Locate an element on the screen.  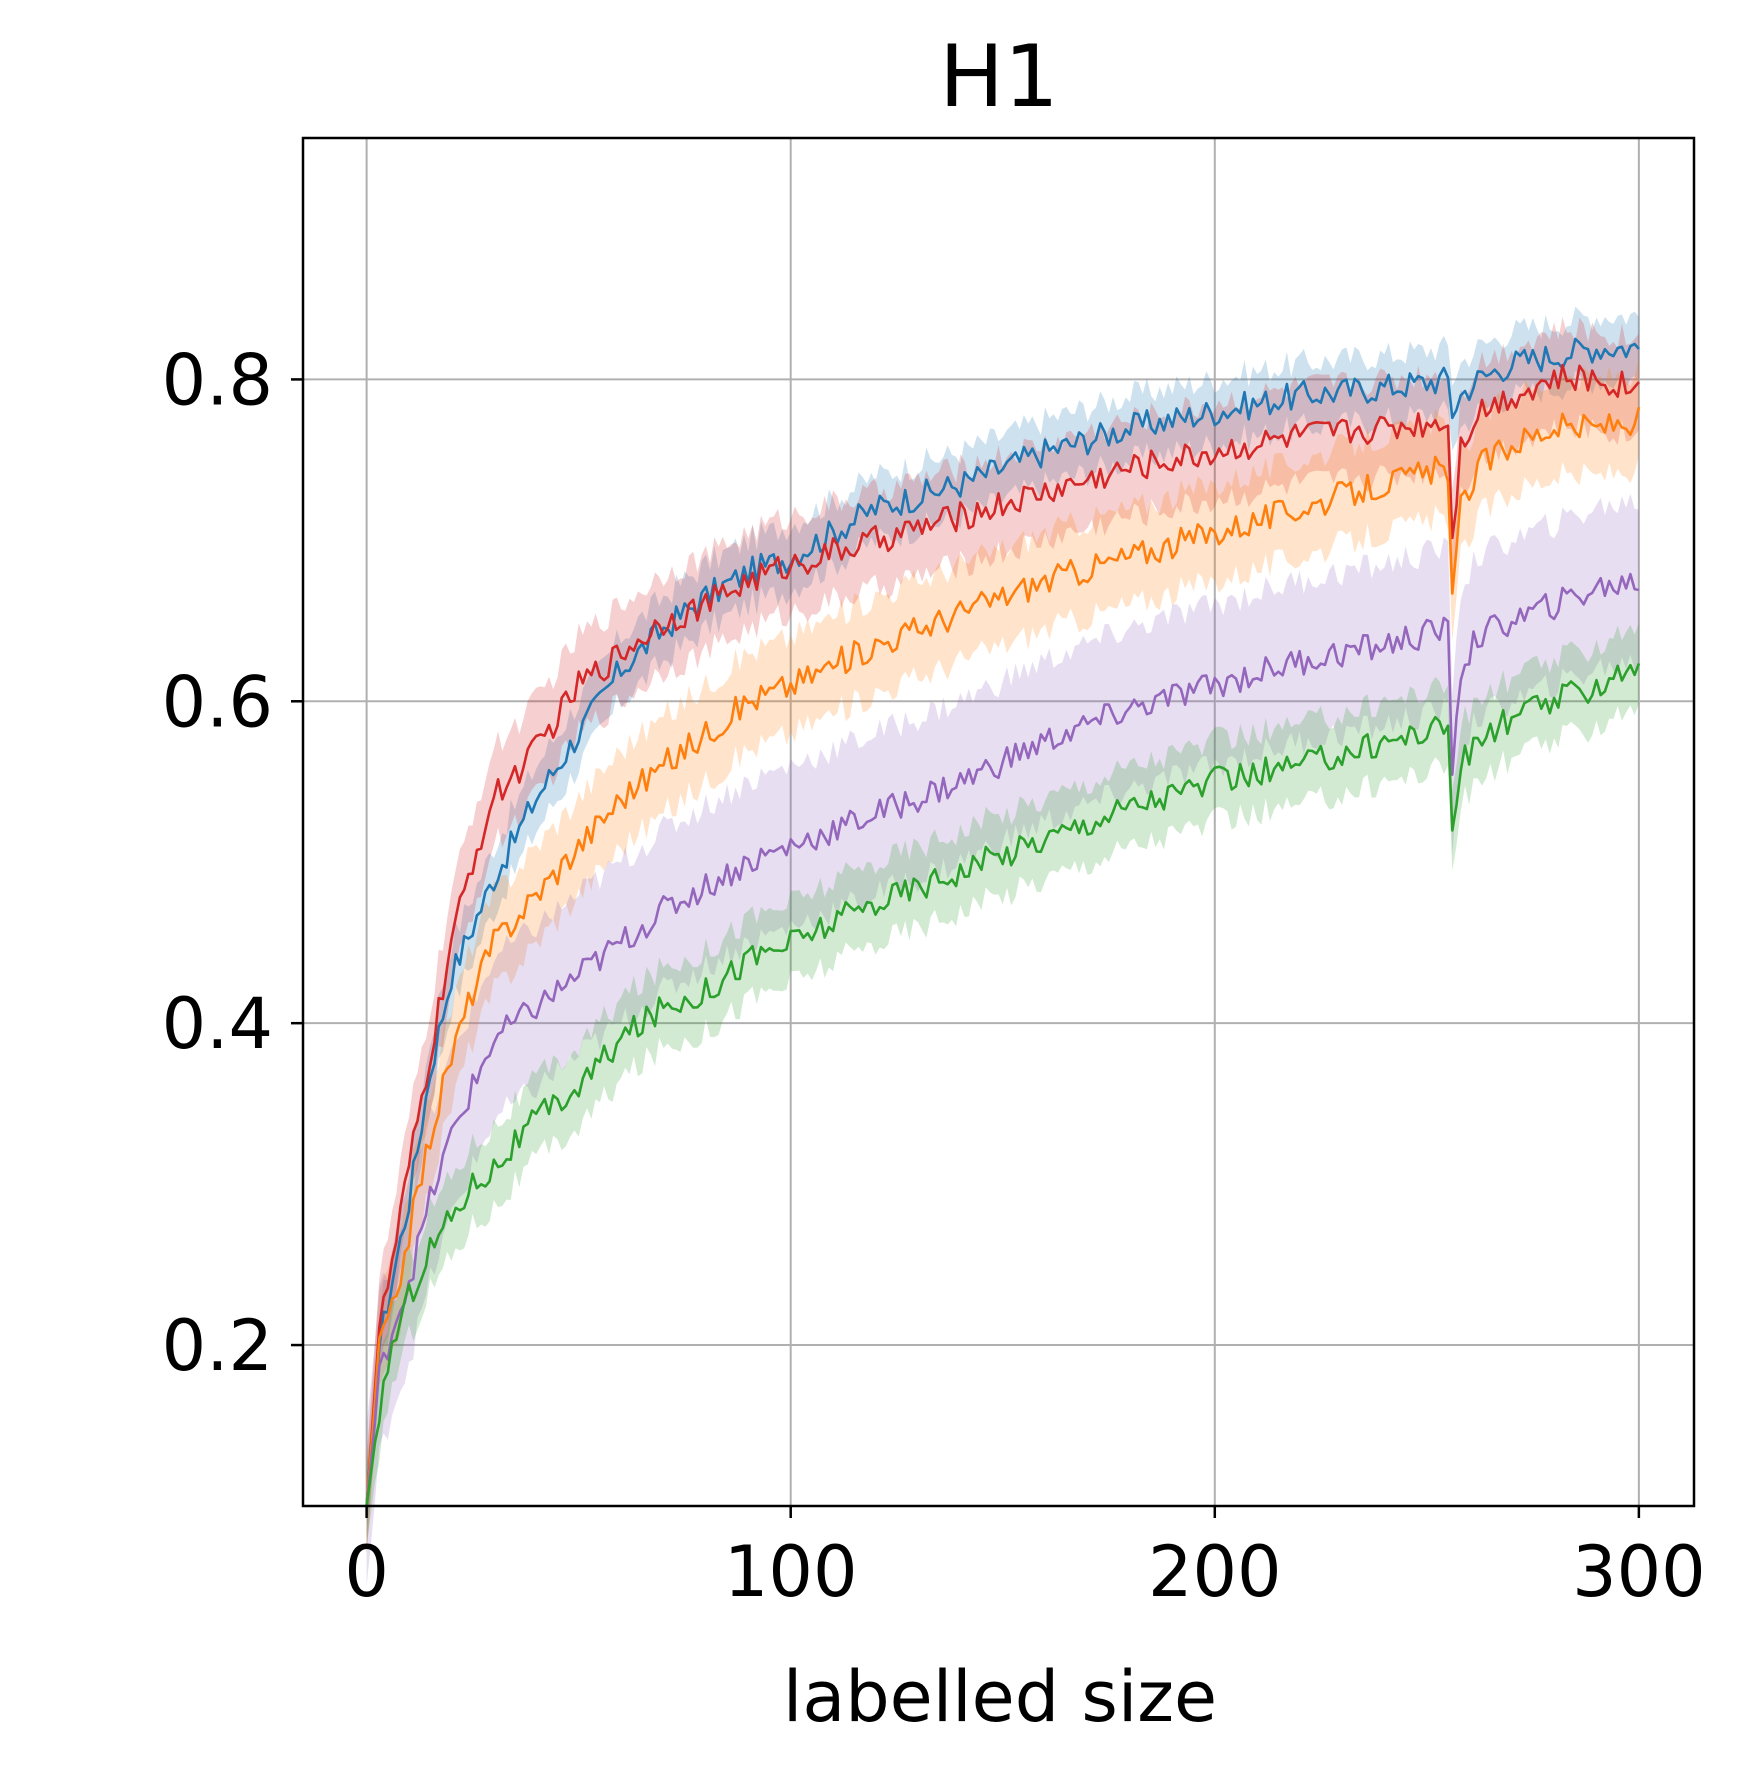
x-tick-label: 200 is located at coordinates (1215, 1572).